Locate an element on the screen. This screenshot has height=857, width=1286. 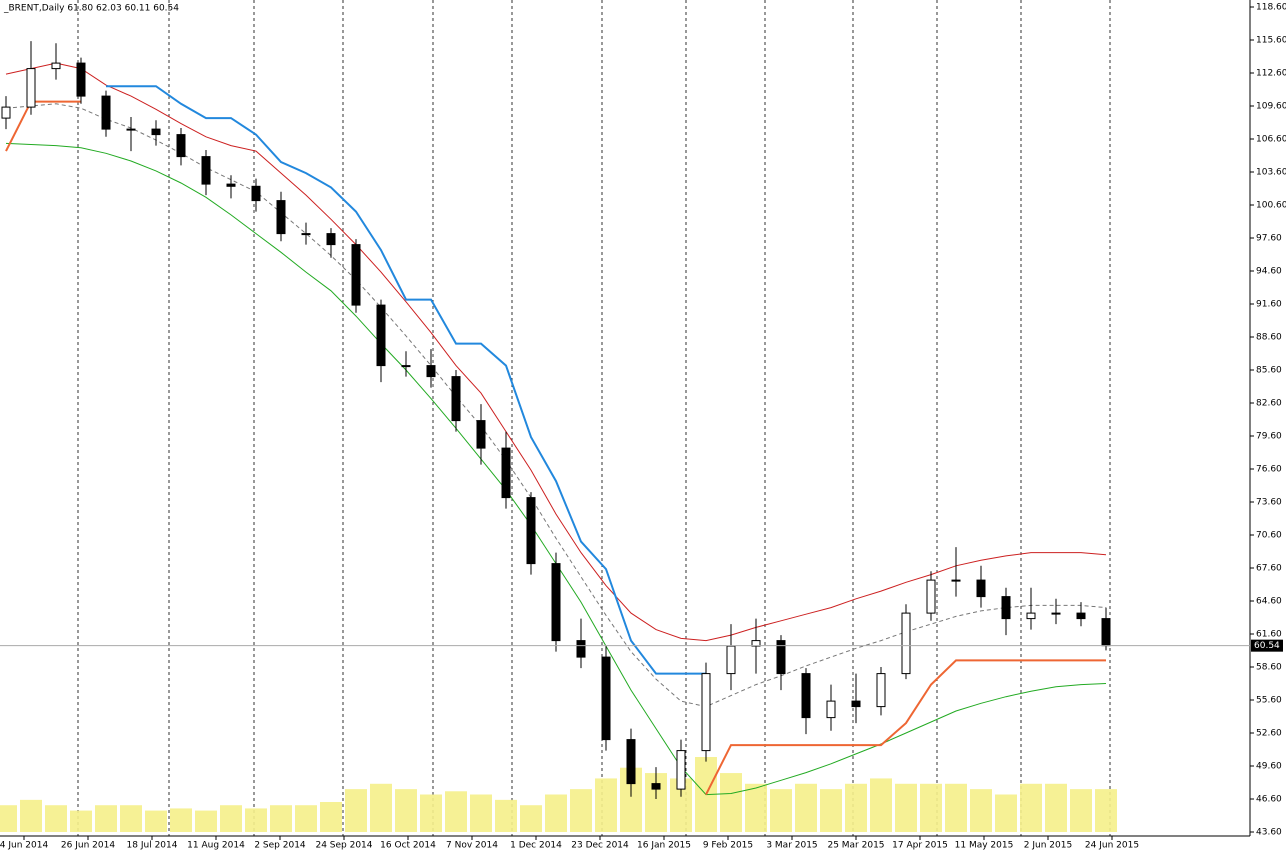
y-tick-label: 103.60 is located at coordinates (1271, 173).